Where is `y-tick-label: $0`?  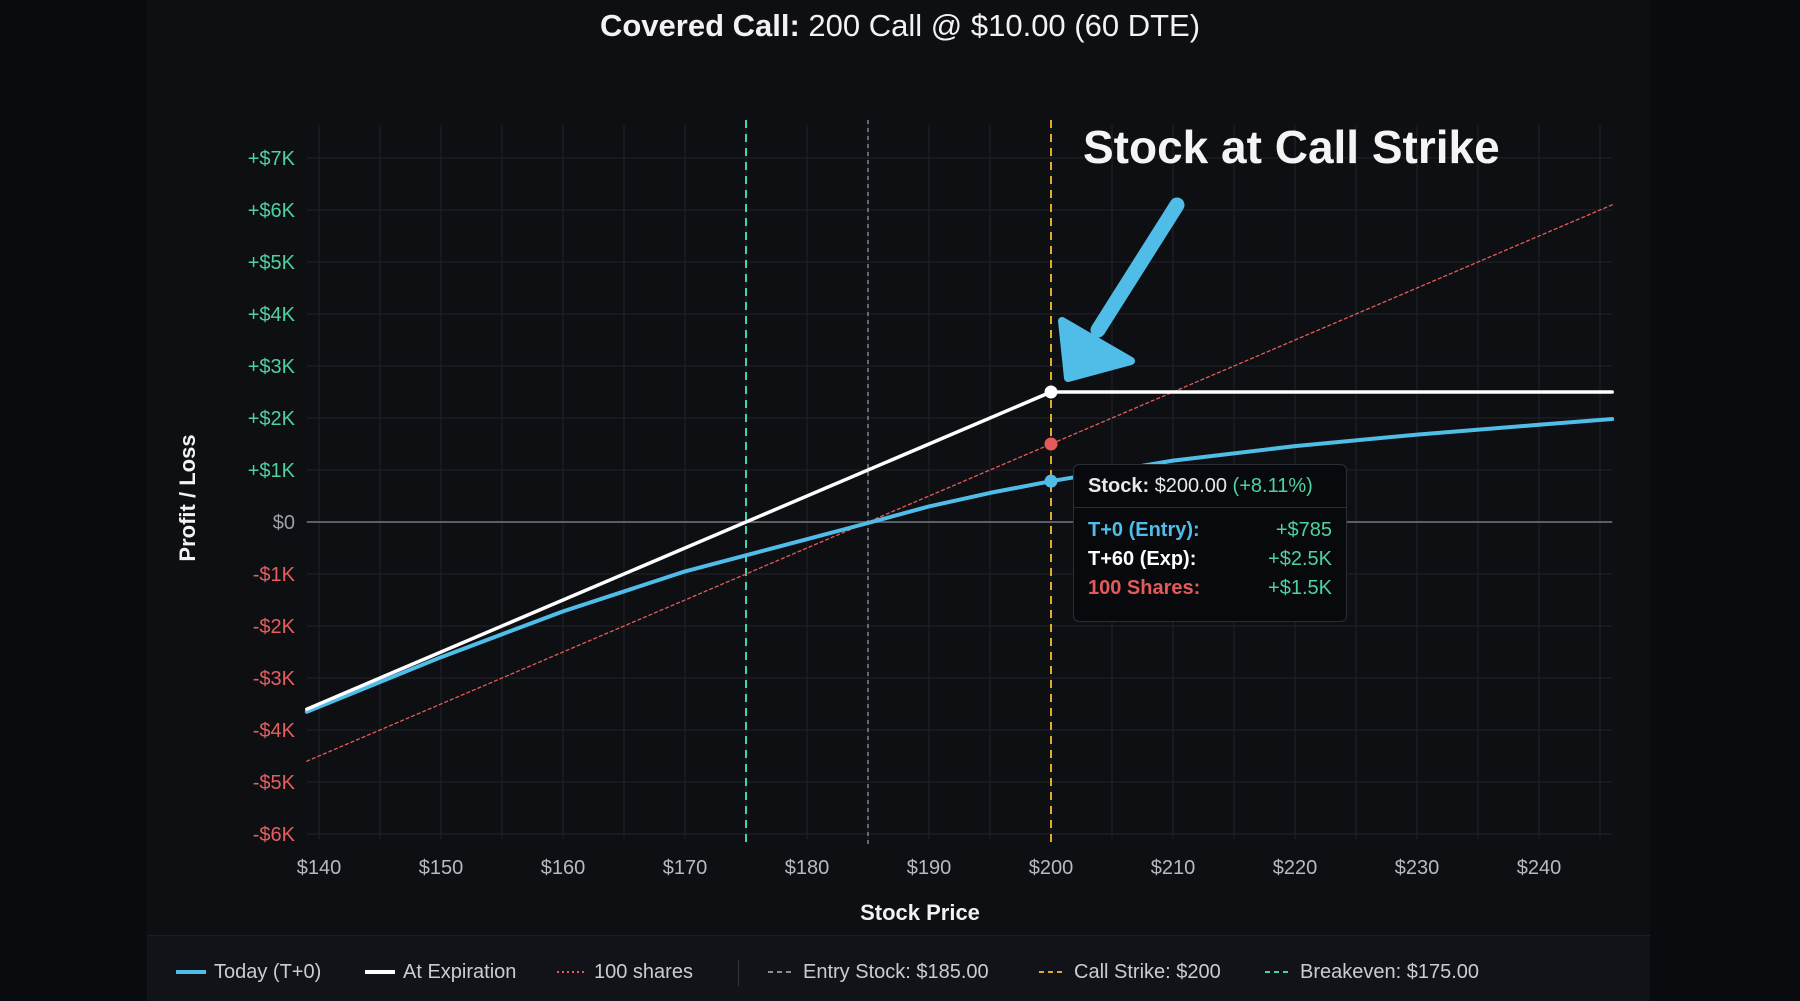 y-tick-label: $0 is located at coordinates (284, 523).